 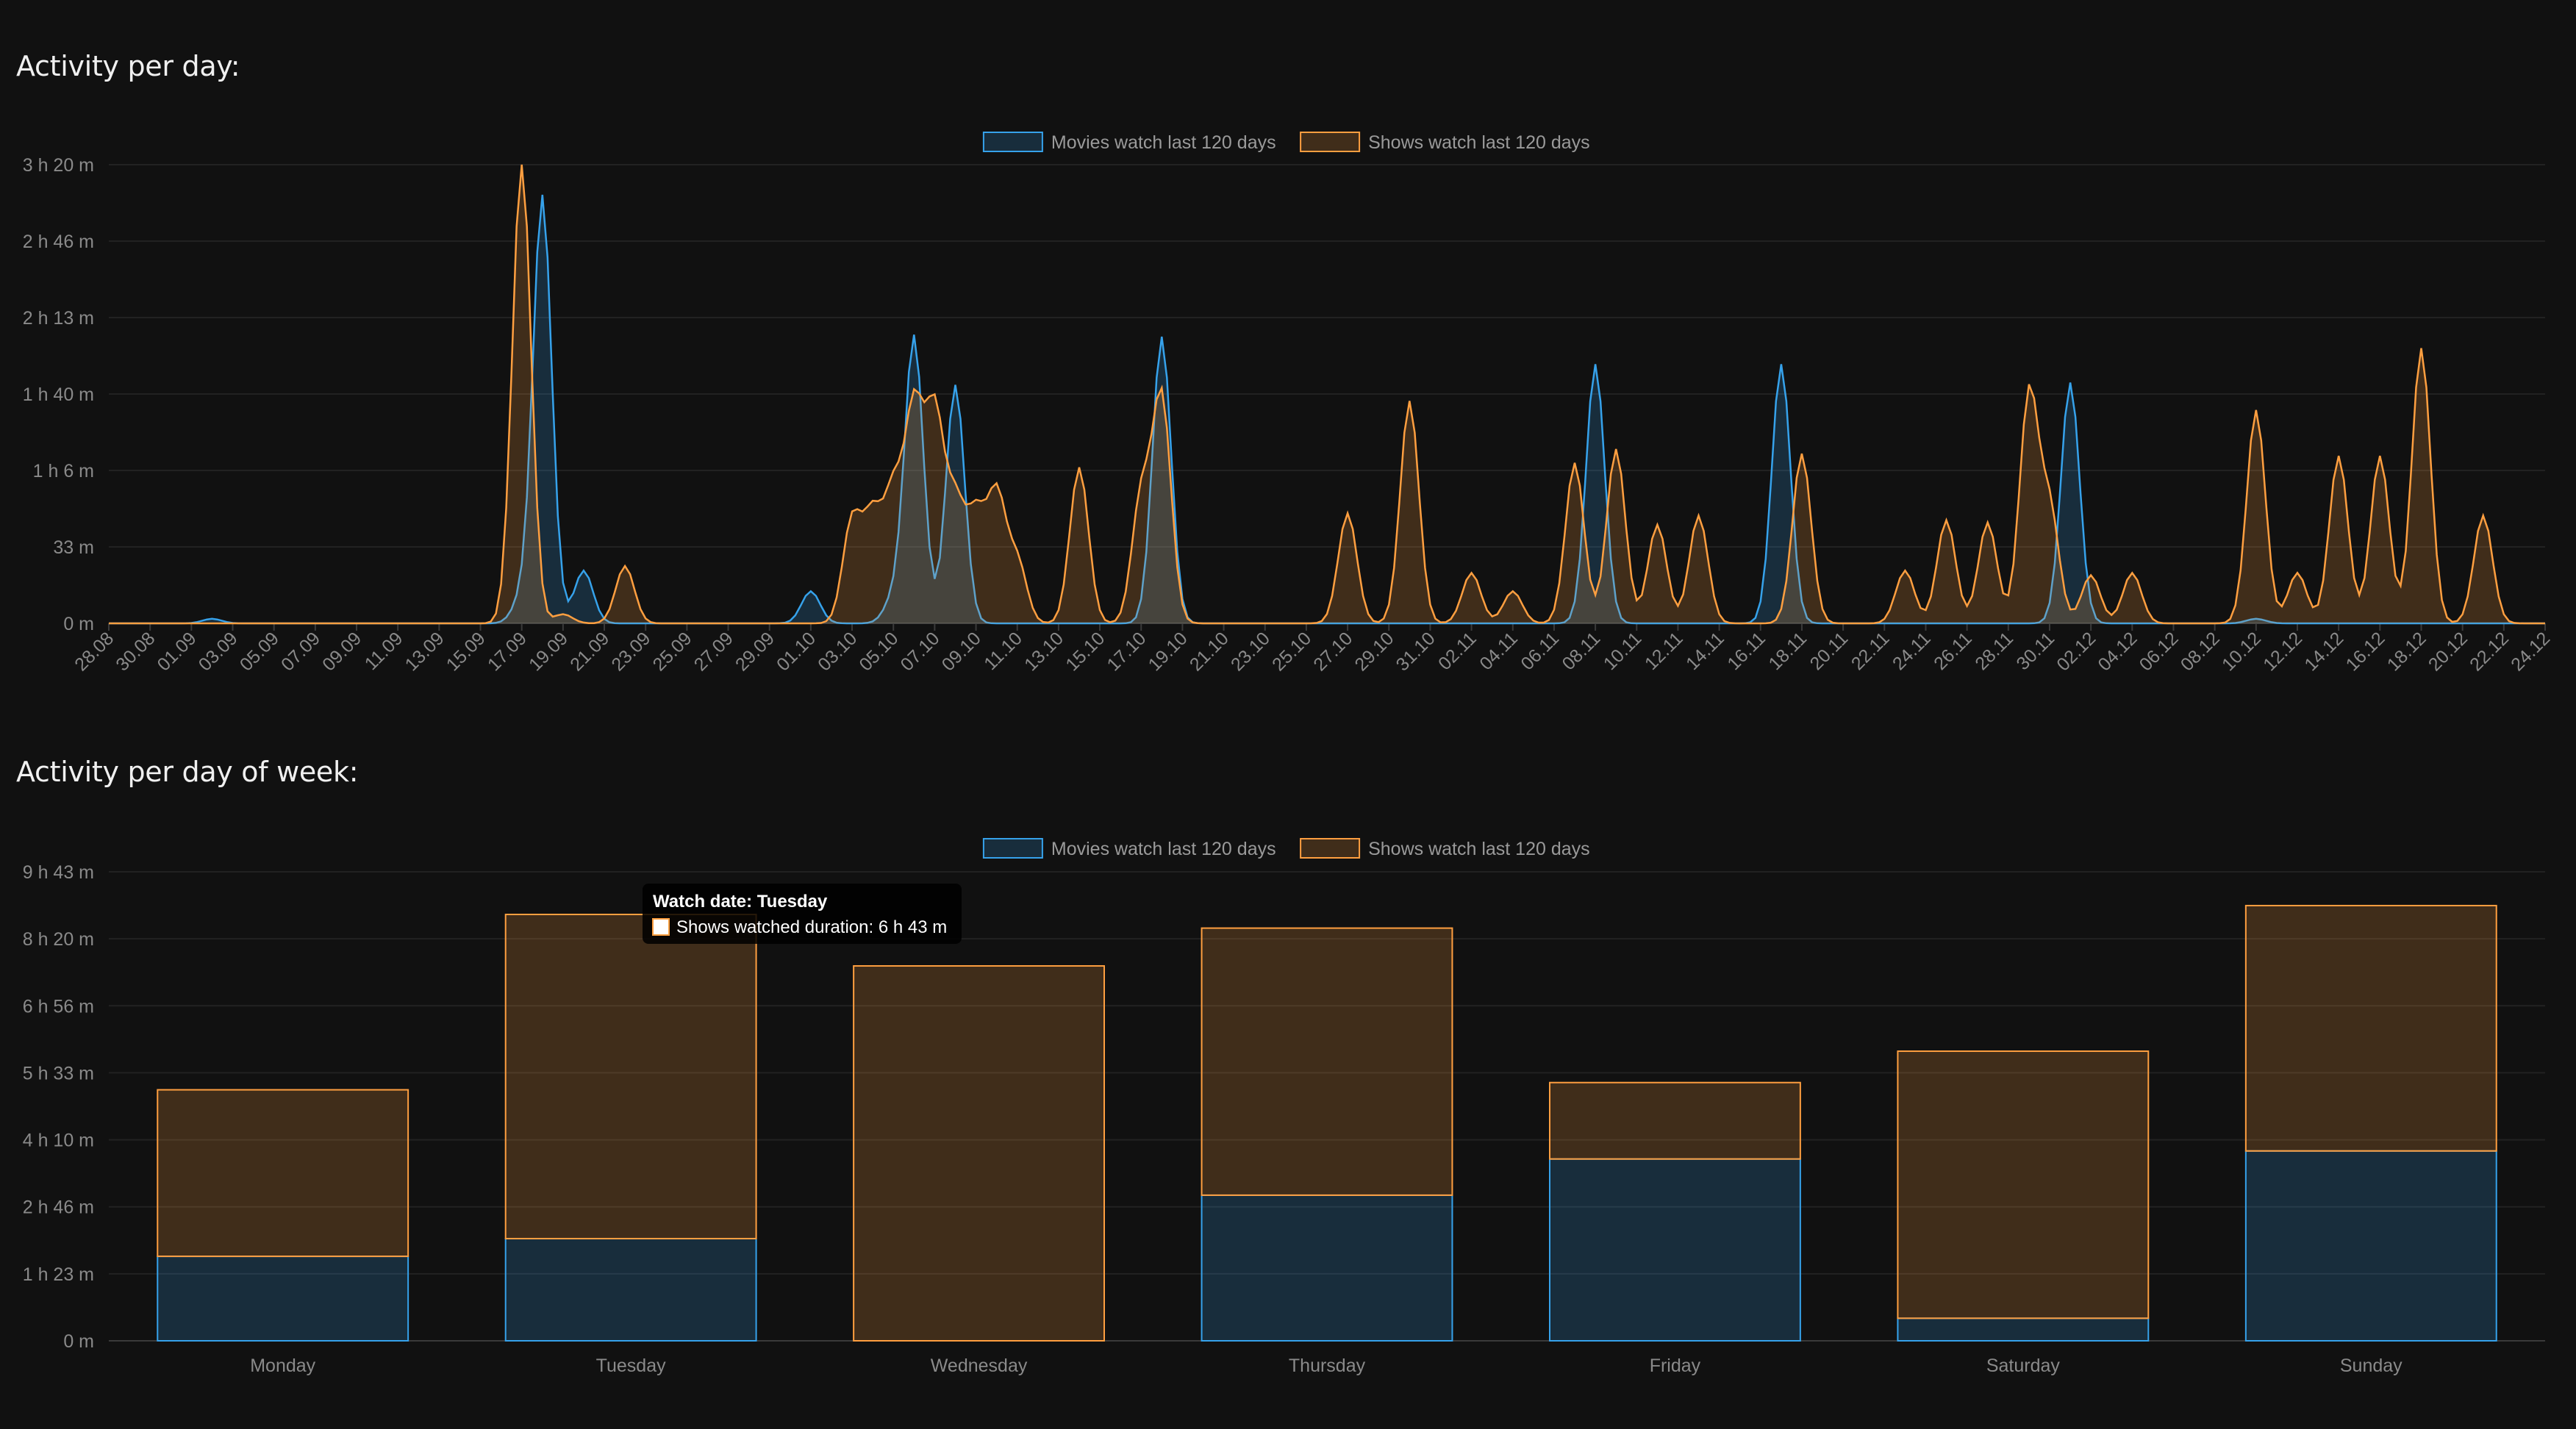 I want to click on bar-movies-saturday, so click(x=2024, y=1329).